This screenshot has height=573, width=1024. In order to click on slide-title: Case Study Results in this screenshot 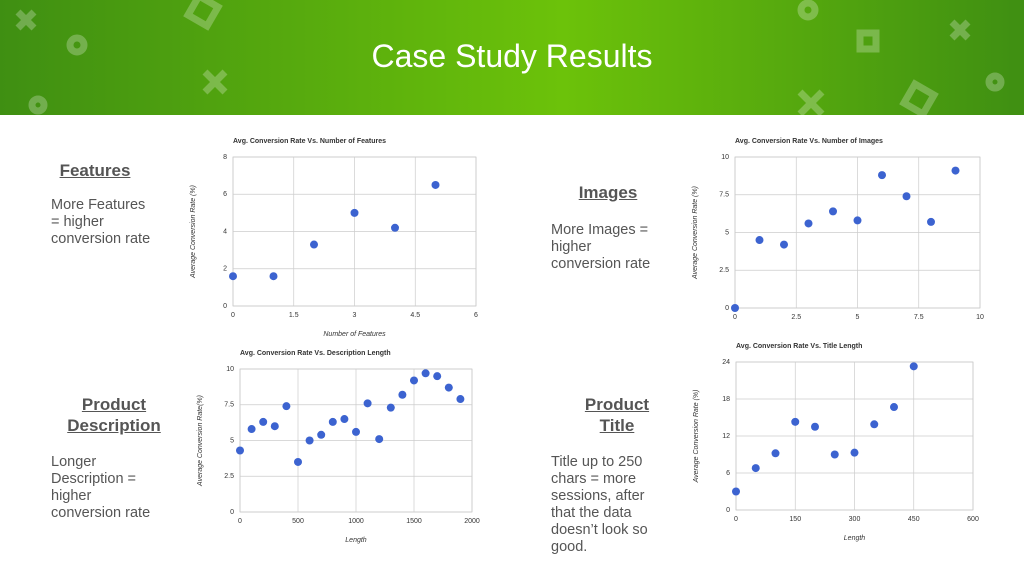, I will do `click(512, 56)`.